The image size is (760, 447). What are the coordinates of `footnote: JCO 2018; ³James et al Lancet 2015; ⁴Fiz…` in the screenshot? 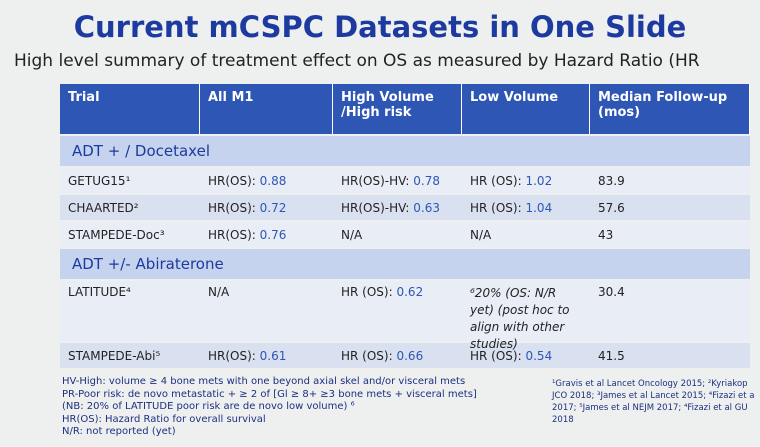 It's located at (653, 396).